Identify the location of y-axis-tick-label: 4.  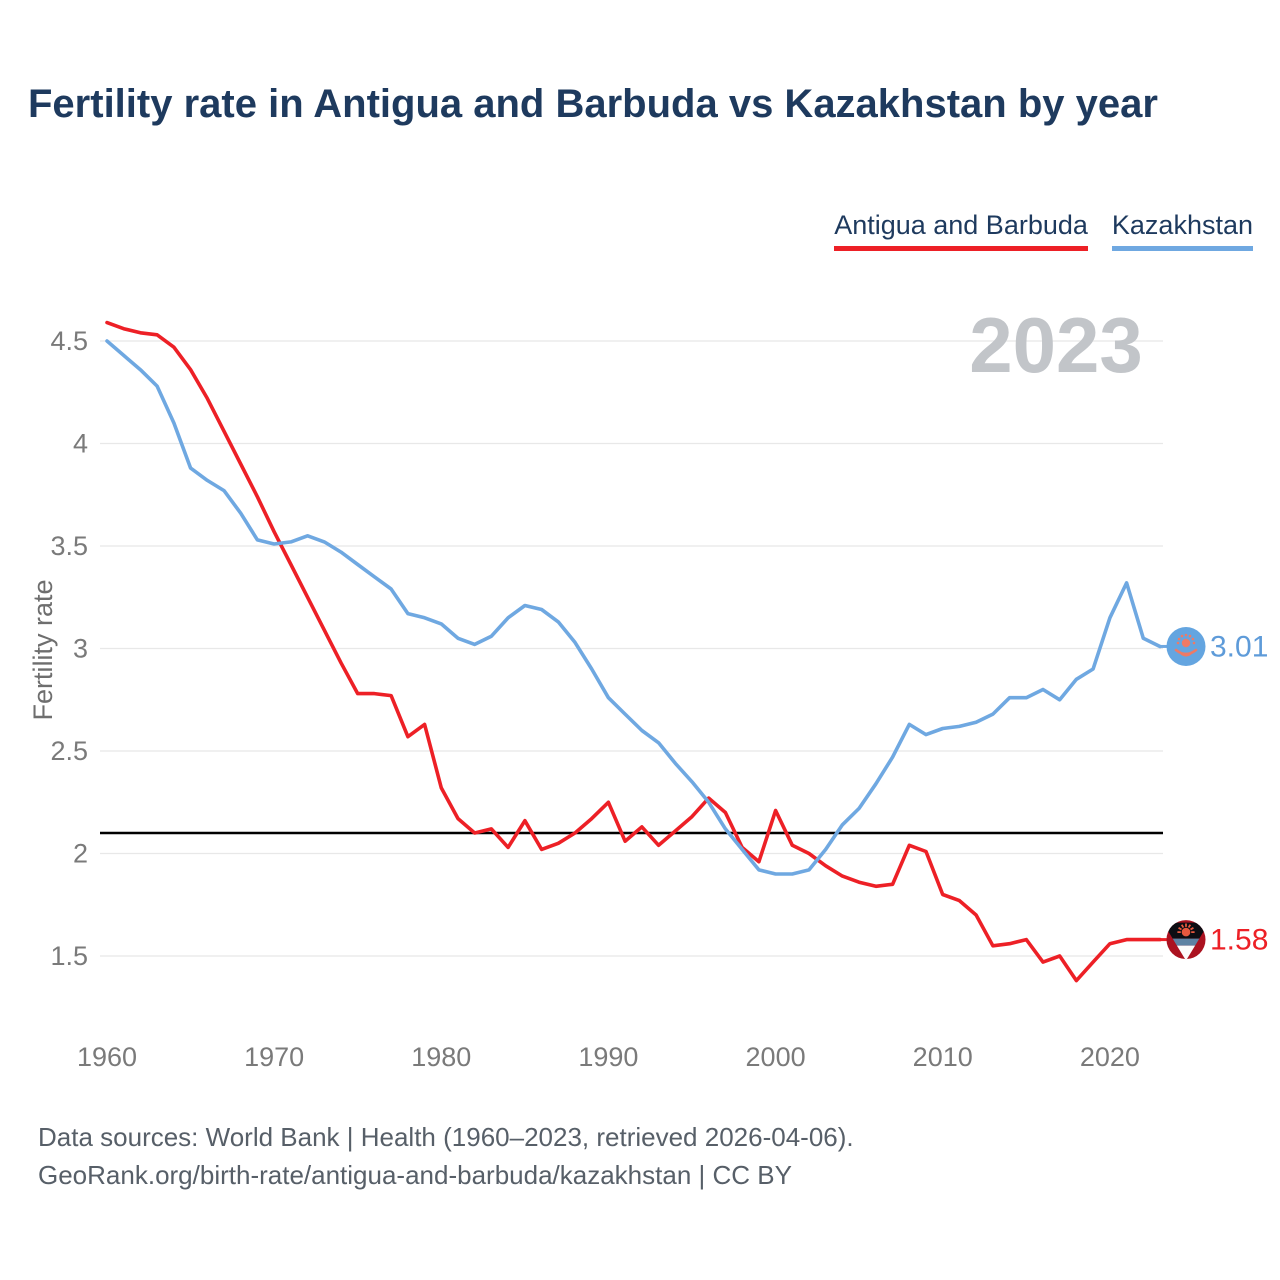
(80, 444).